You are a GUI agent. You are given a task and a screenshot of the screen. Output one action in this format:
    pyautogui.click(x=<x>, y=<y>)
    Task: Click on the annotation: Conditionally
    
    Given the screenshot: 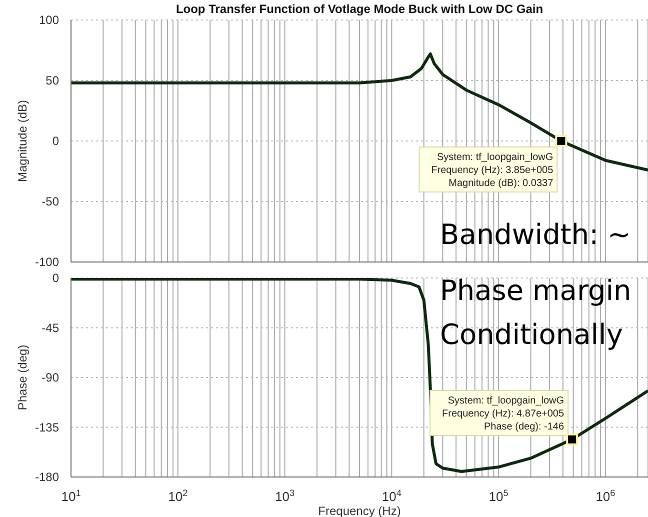 What is the action you would take?
    pyautogui.click(x=531, y=334)
    